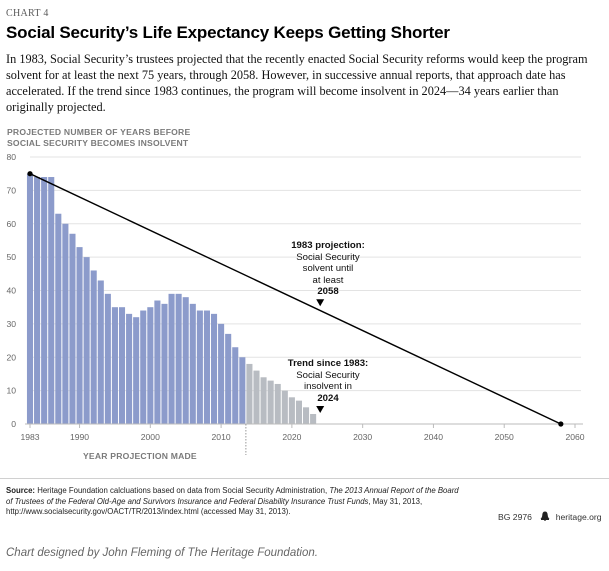 This screenshot has width=609, height=571. Describe the element at coordinates (328, 280) in the screenshot. I see `annotation-1983-line3: at least` at that location.